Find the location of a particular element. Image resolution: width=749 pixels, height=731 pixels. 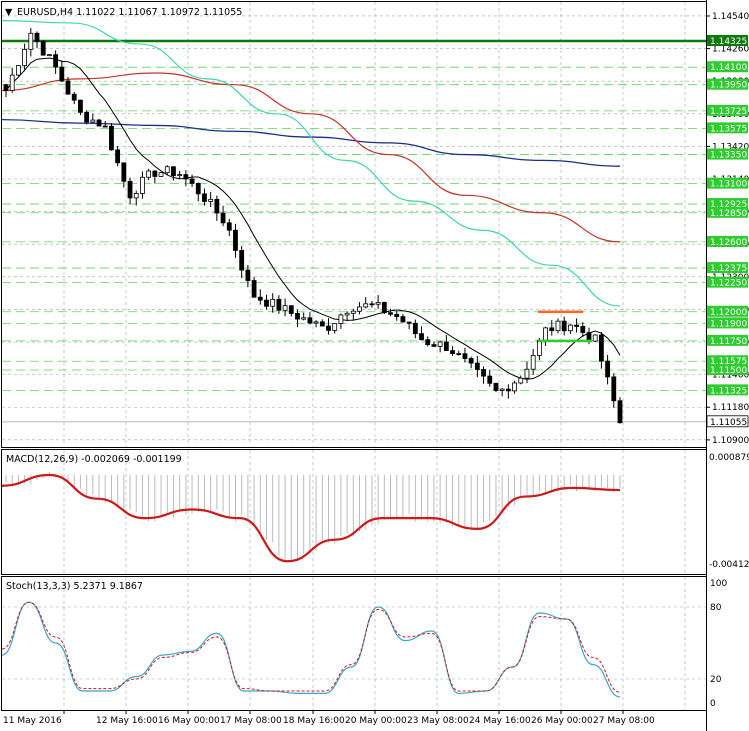

x-tick-label: 17 May 08:00 is located at coordinates (251, 721).